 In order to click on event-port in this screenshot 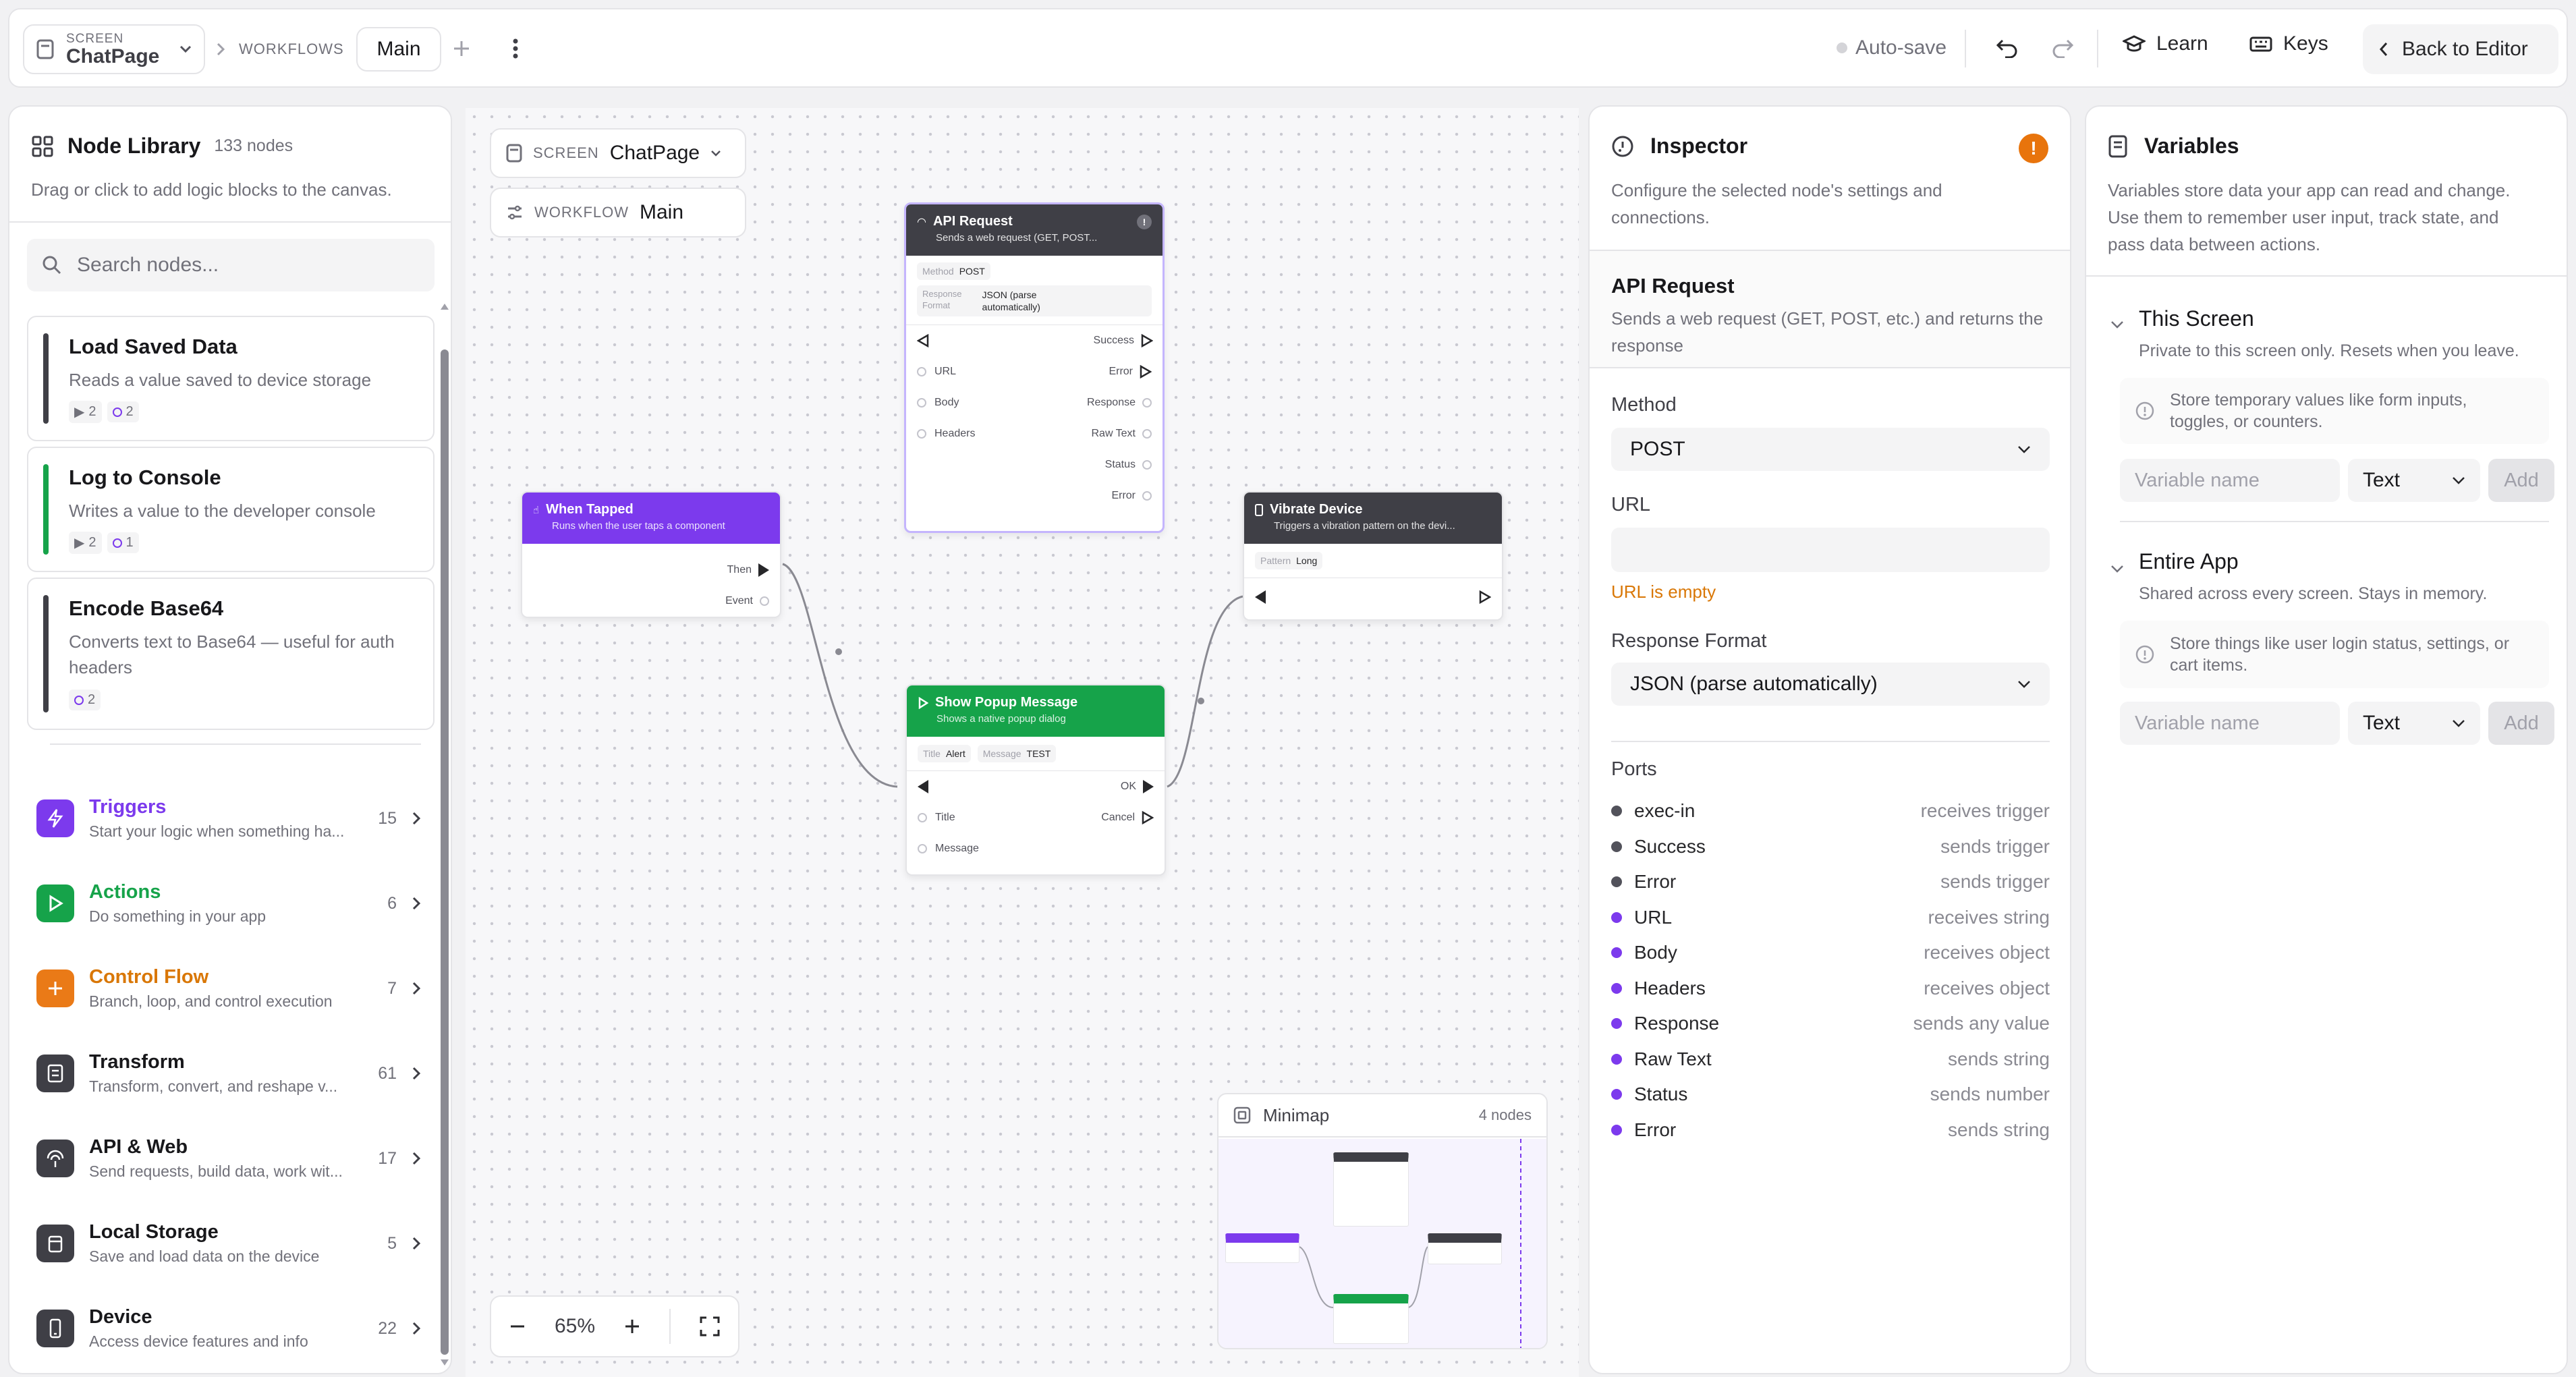, I will do `click(764, 601)`.